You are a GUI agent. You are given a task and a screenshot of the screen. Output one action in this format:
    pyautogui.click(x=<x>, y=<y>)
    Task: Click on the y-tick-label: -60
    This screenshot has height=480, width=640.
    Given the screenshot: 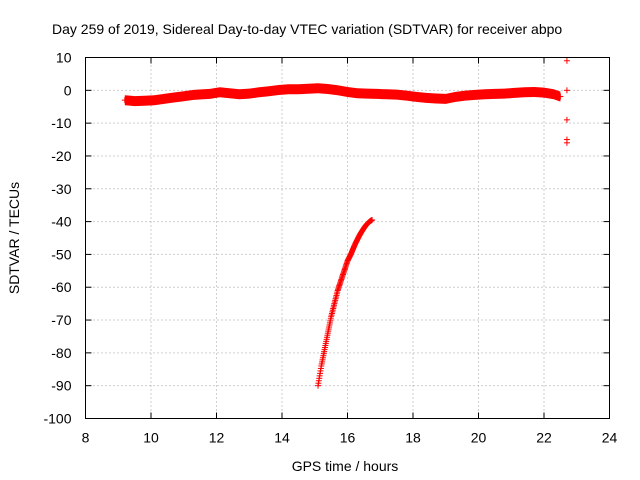 What is the action you would take?
    pyautogui.click(x=61, y=287)
    